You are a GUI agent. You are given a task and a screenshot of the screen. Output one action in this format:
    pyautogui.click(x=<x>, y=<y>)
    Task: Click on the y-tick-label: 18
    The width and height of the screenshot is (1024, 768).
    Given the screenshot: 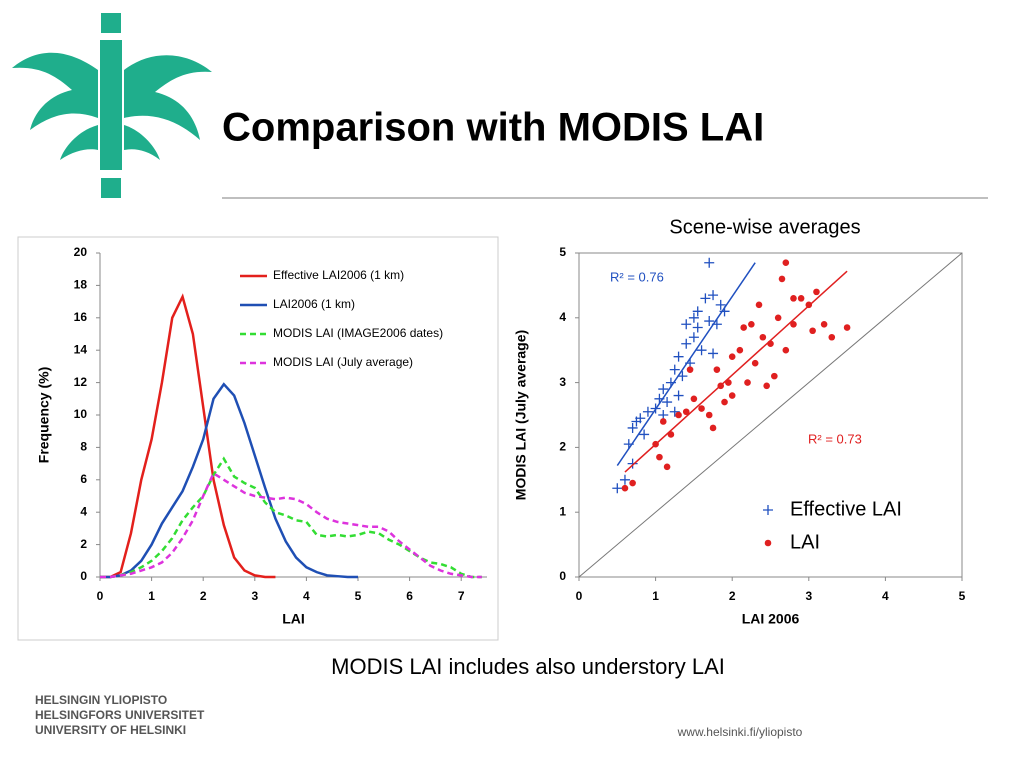 What is the action you would take?
    pyautogui.click(x=81, y=285)
    